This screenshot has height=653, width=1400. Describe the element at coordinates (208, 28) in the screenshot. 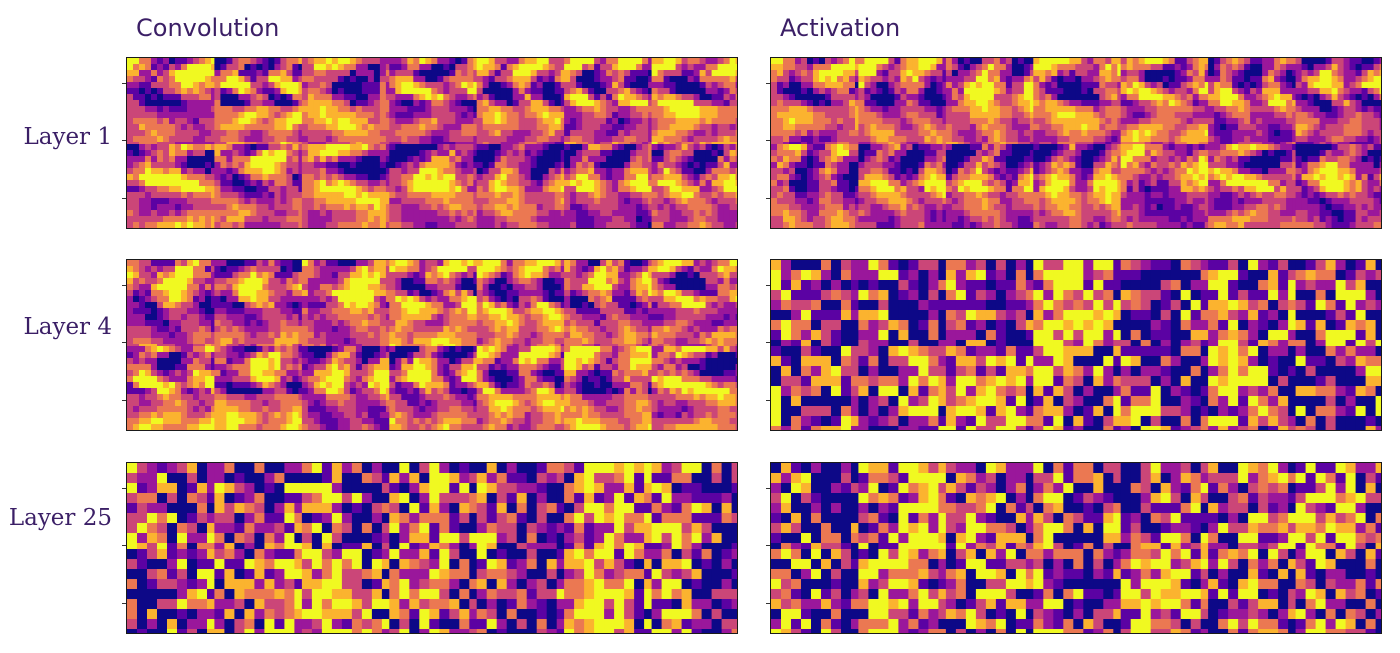

I see `column-title-convolution: Convolution` at that location.